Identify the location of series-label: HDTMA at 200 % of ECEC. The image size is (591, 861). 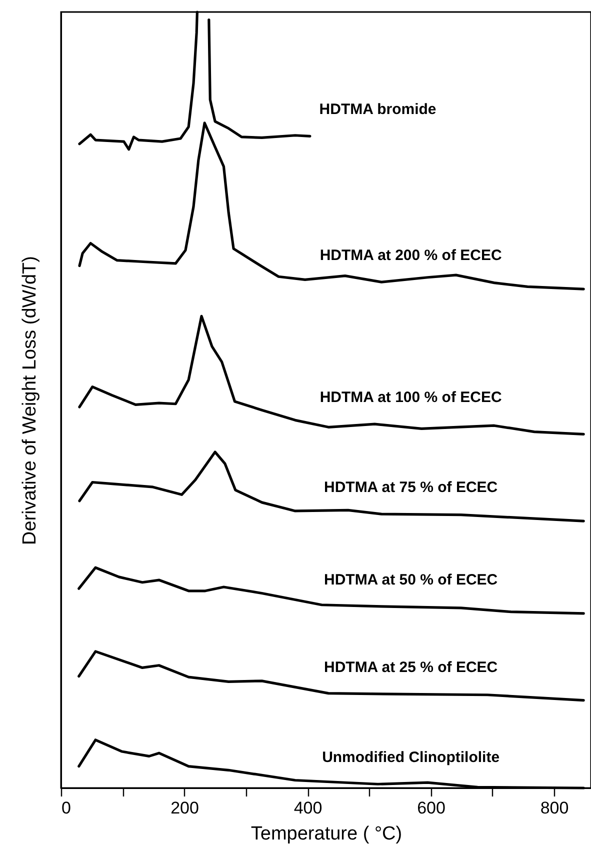
(411, 255).